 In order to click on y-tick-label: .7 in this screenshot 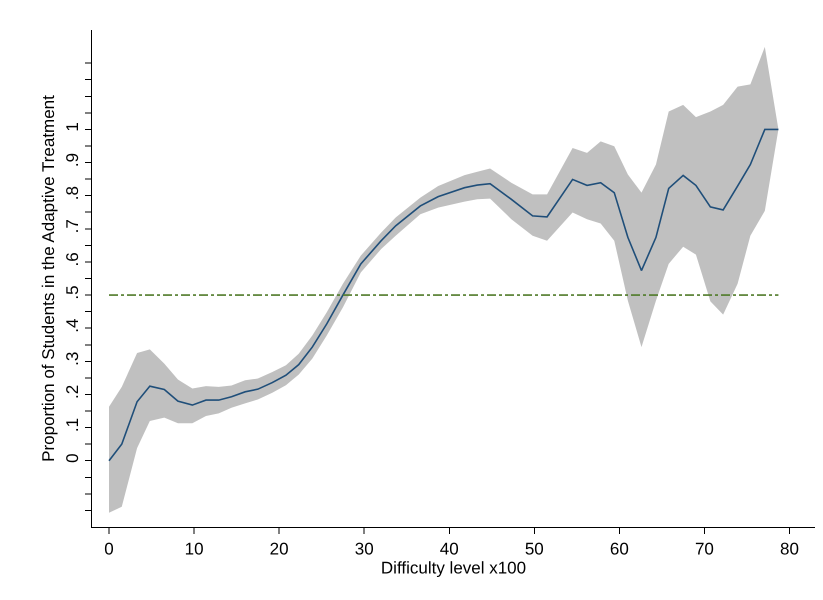, I will do `click(72, 226)`.